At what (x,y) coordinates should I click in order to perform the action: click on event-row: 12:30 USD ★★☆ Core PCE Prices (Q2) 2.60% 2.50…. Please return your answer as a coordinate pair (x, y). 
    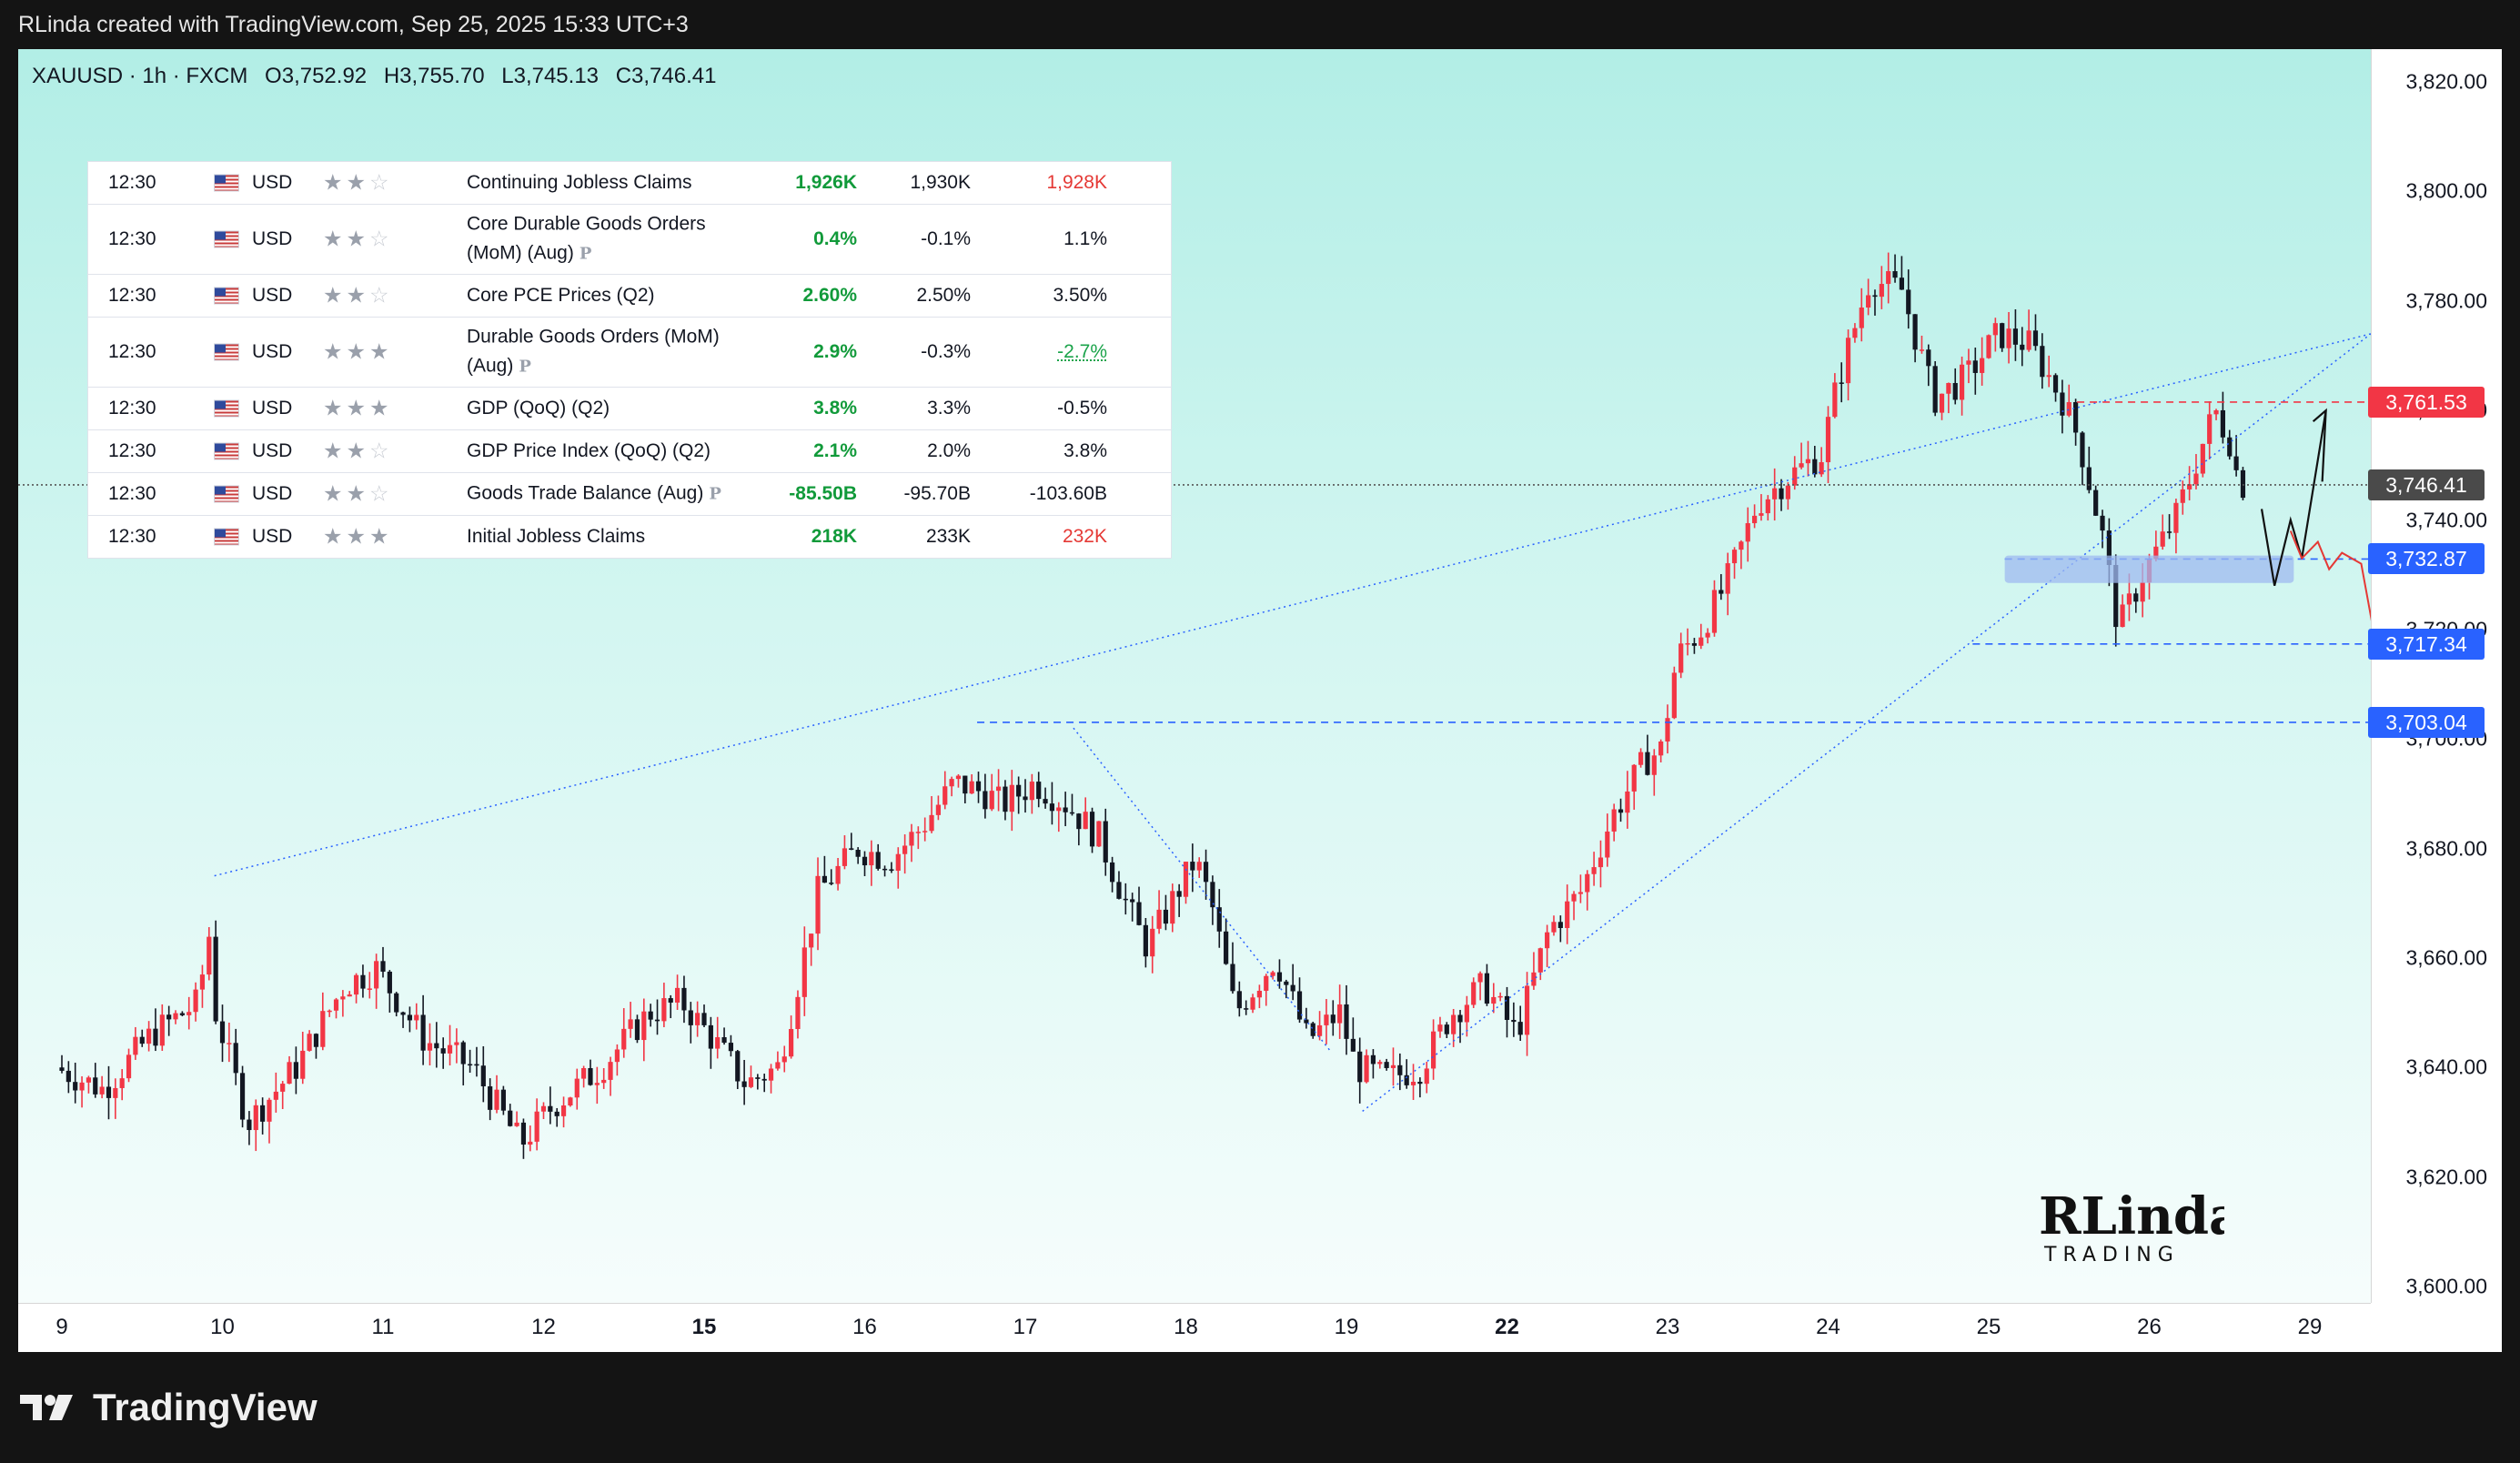
    Looking at the image, I should click on (630, 296).